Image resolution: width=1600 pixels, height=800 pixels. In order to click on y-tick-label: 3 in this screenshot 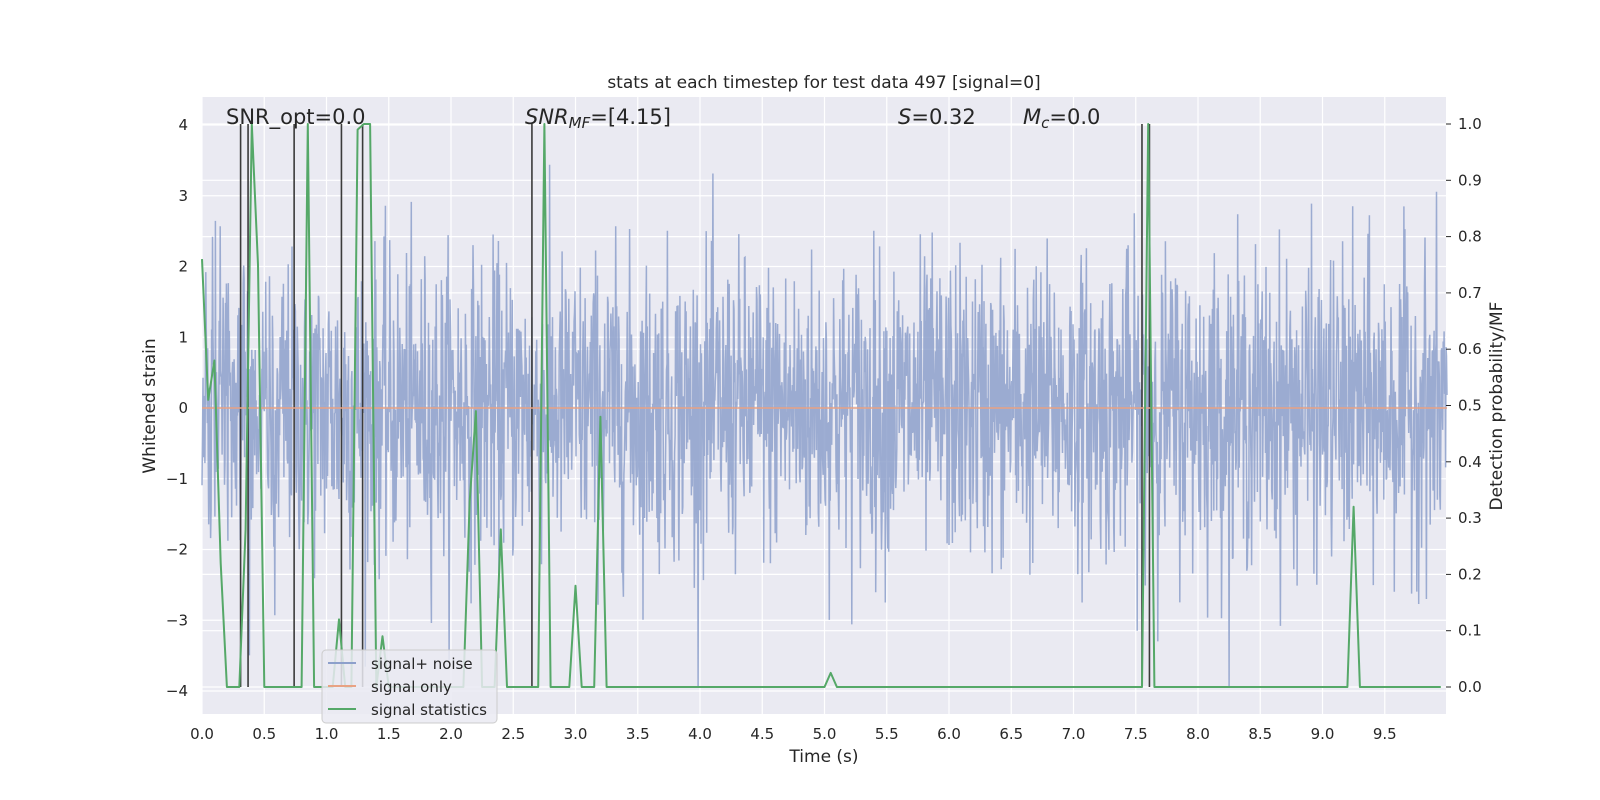, I will do `click(183, 196)`.